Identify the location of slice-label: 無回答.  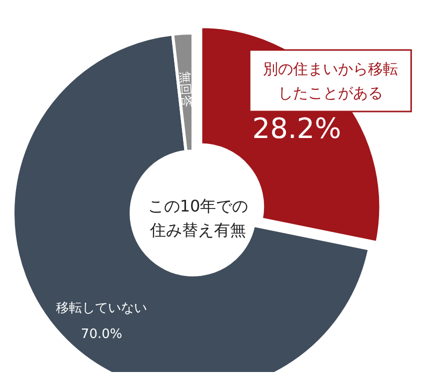
(186, 89).